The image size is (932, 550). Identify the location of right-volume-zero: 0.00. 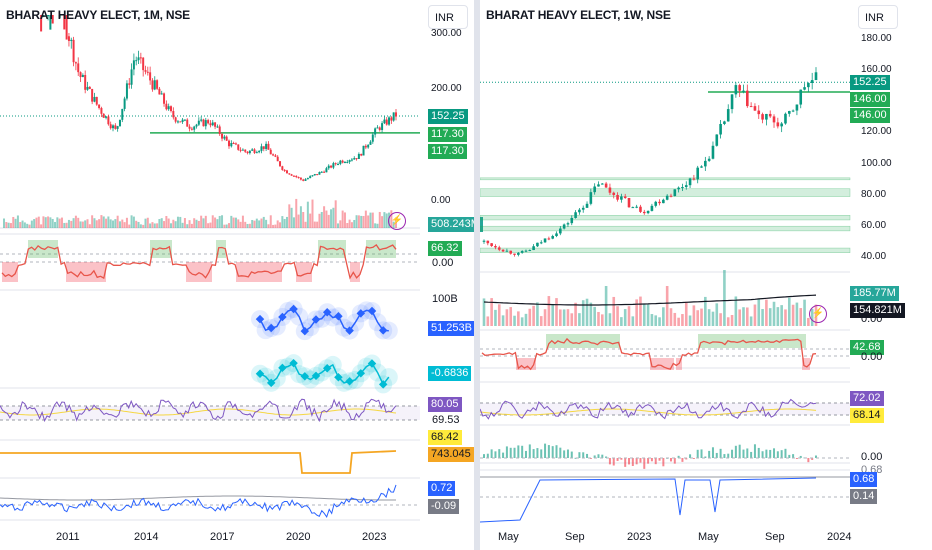
(872, 319).